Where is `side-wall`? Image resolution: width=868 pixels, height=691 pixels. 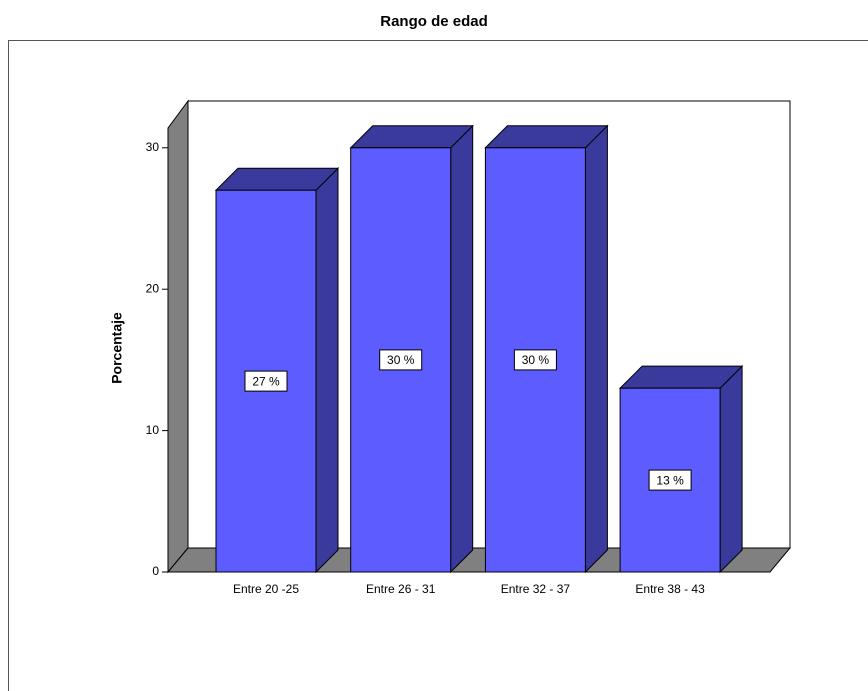 side-wall is located at coordinates (178, 336).